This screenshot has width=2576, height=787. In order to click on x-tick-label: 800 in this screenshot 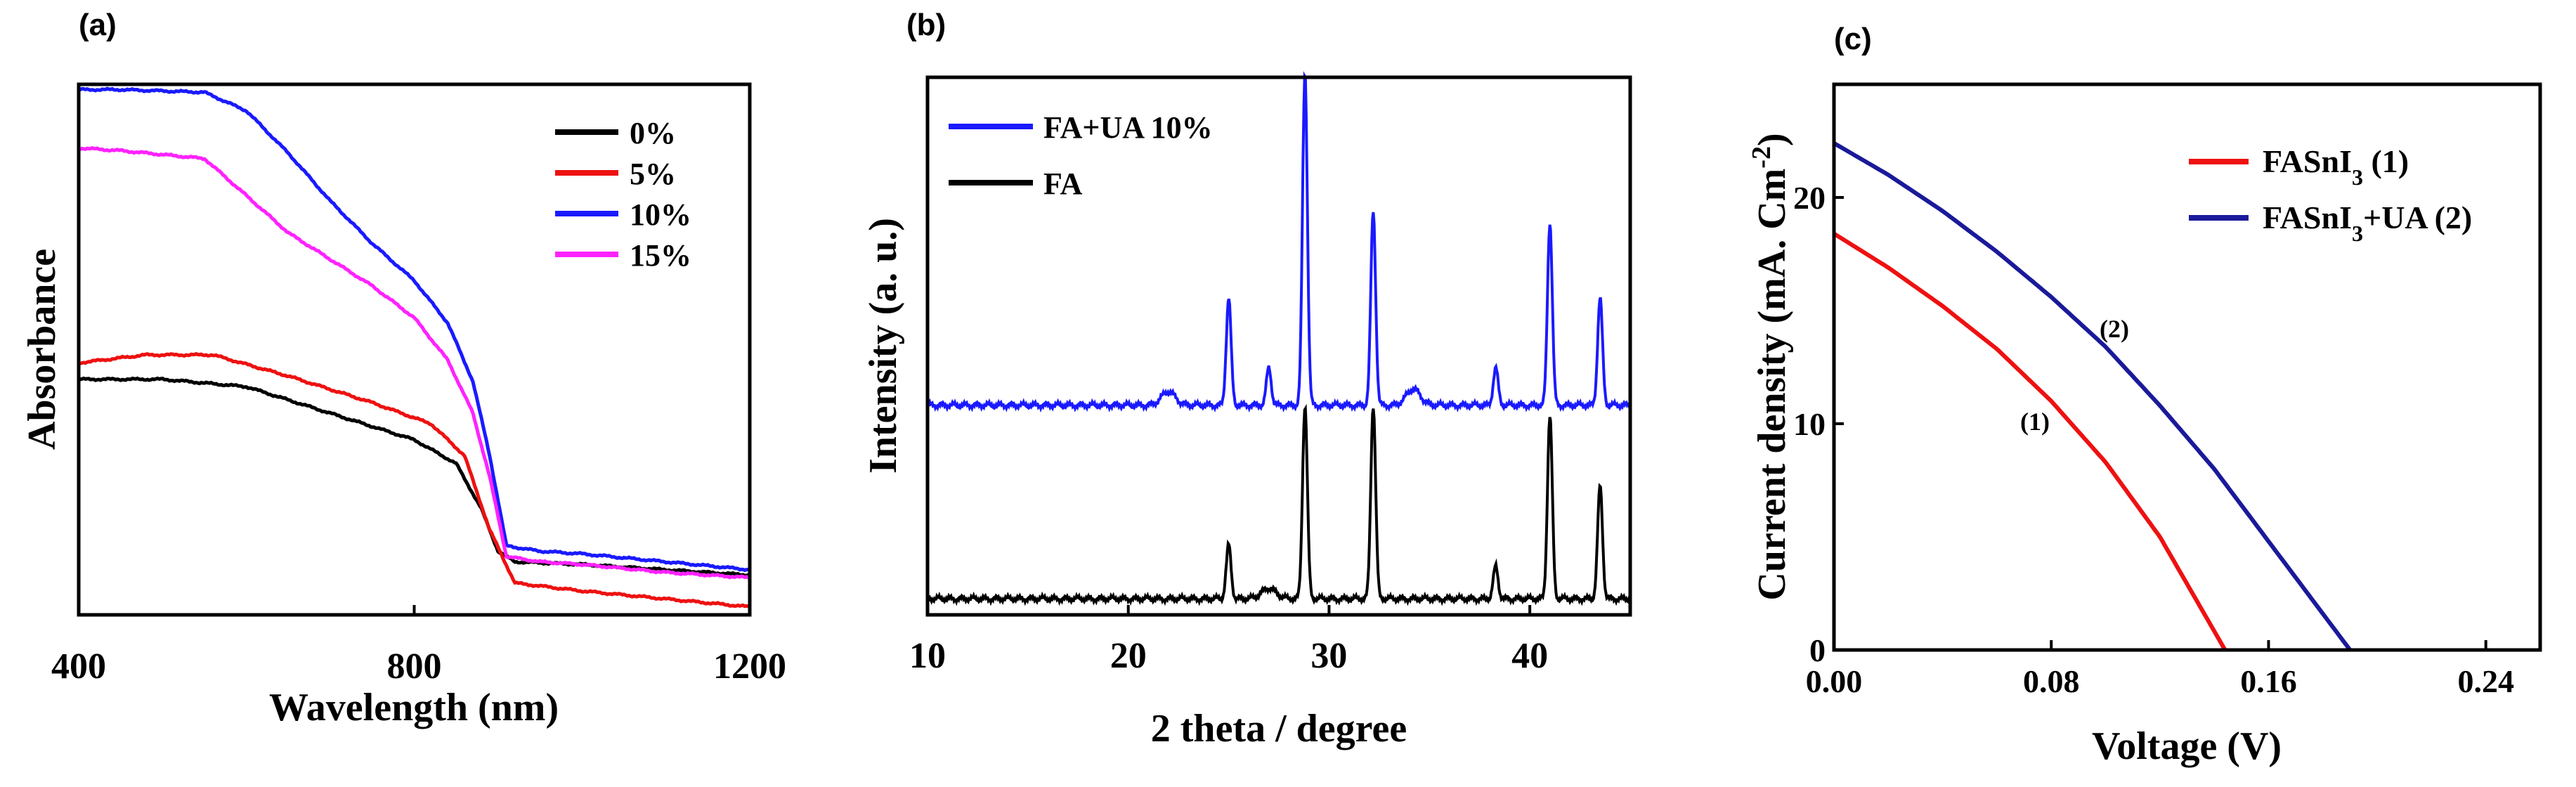, I will do `click(414, 666)`.